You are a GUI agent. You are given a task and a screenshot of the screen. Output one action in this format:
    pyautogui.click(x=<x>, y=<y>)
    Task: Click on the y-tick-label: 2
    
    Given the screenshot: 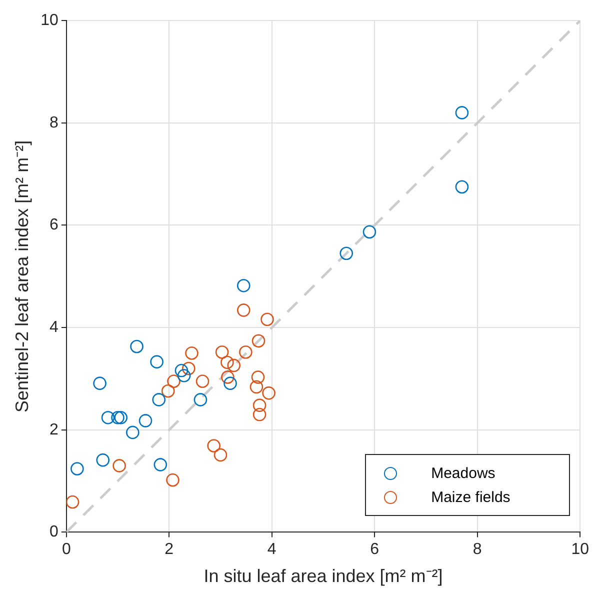 What is the action you would take?
    pyautogui.click(x=53, y=429)
    